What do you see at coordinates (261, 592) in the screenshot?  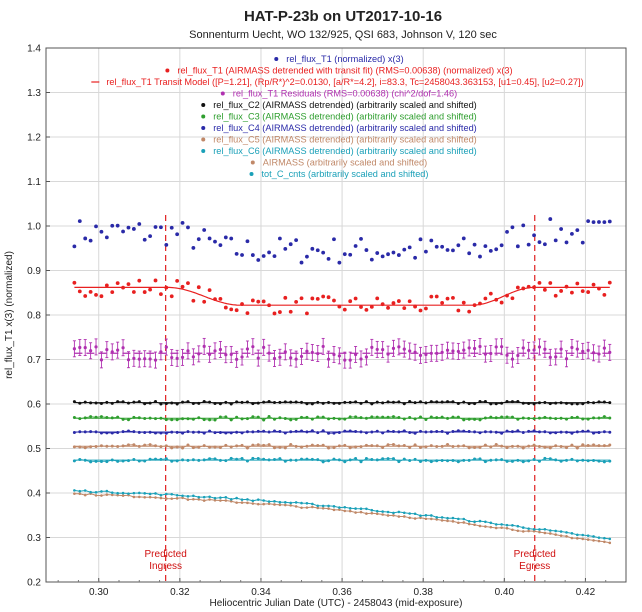 I see `x-tick-label: 0.34` at bounding box center [261, 592].